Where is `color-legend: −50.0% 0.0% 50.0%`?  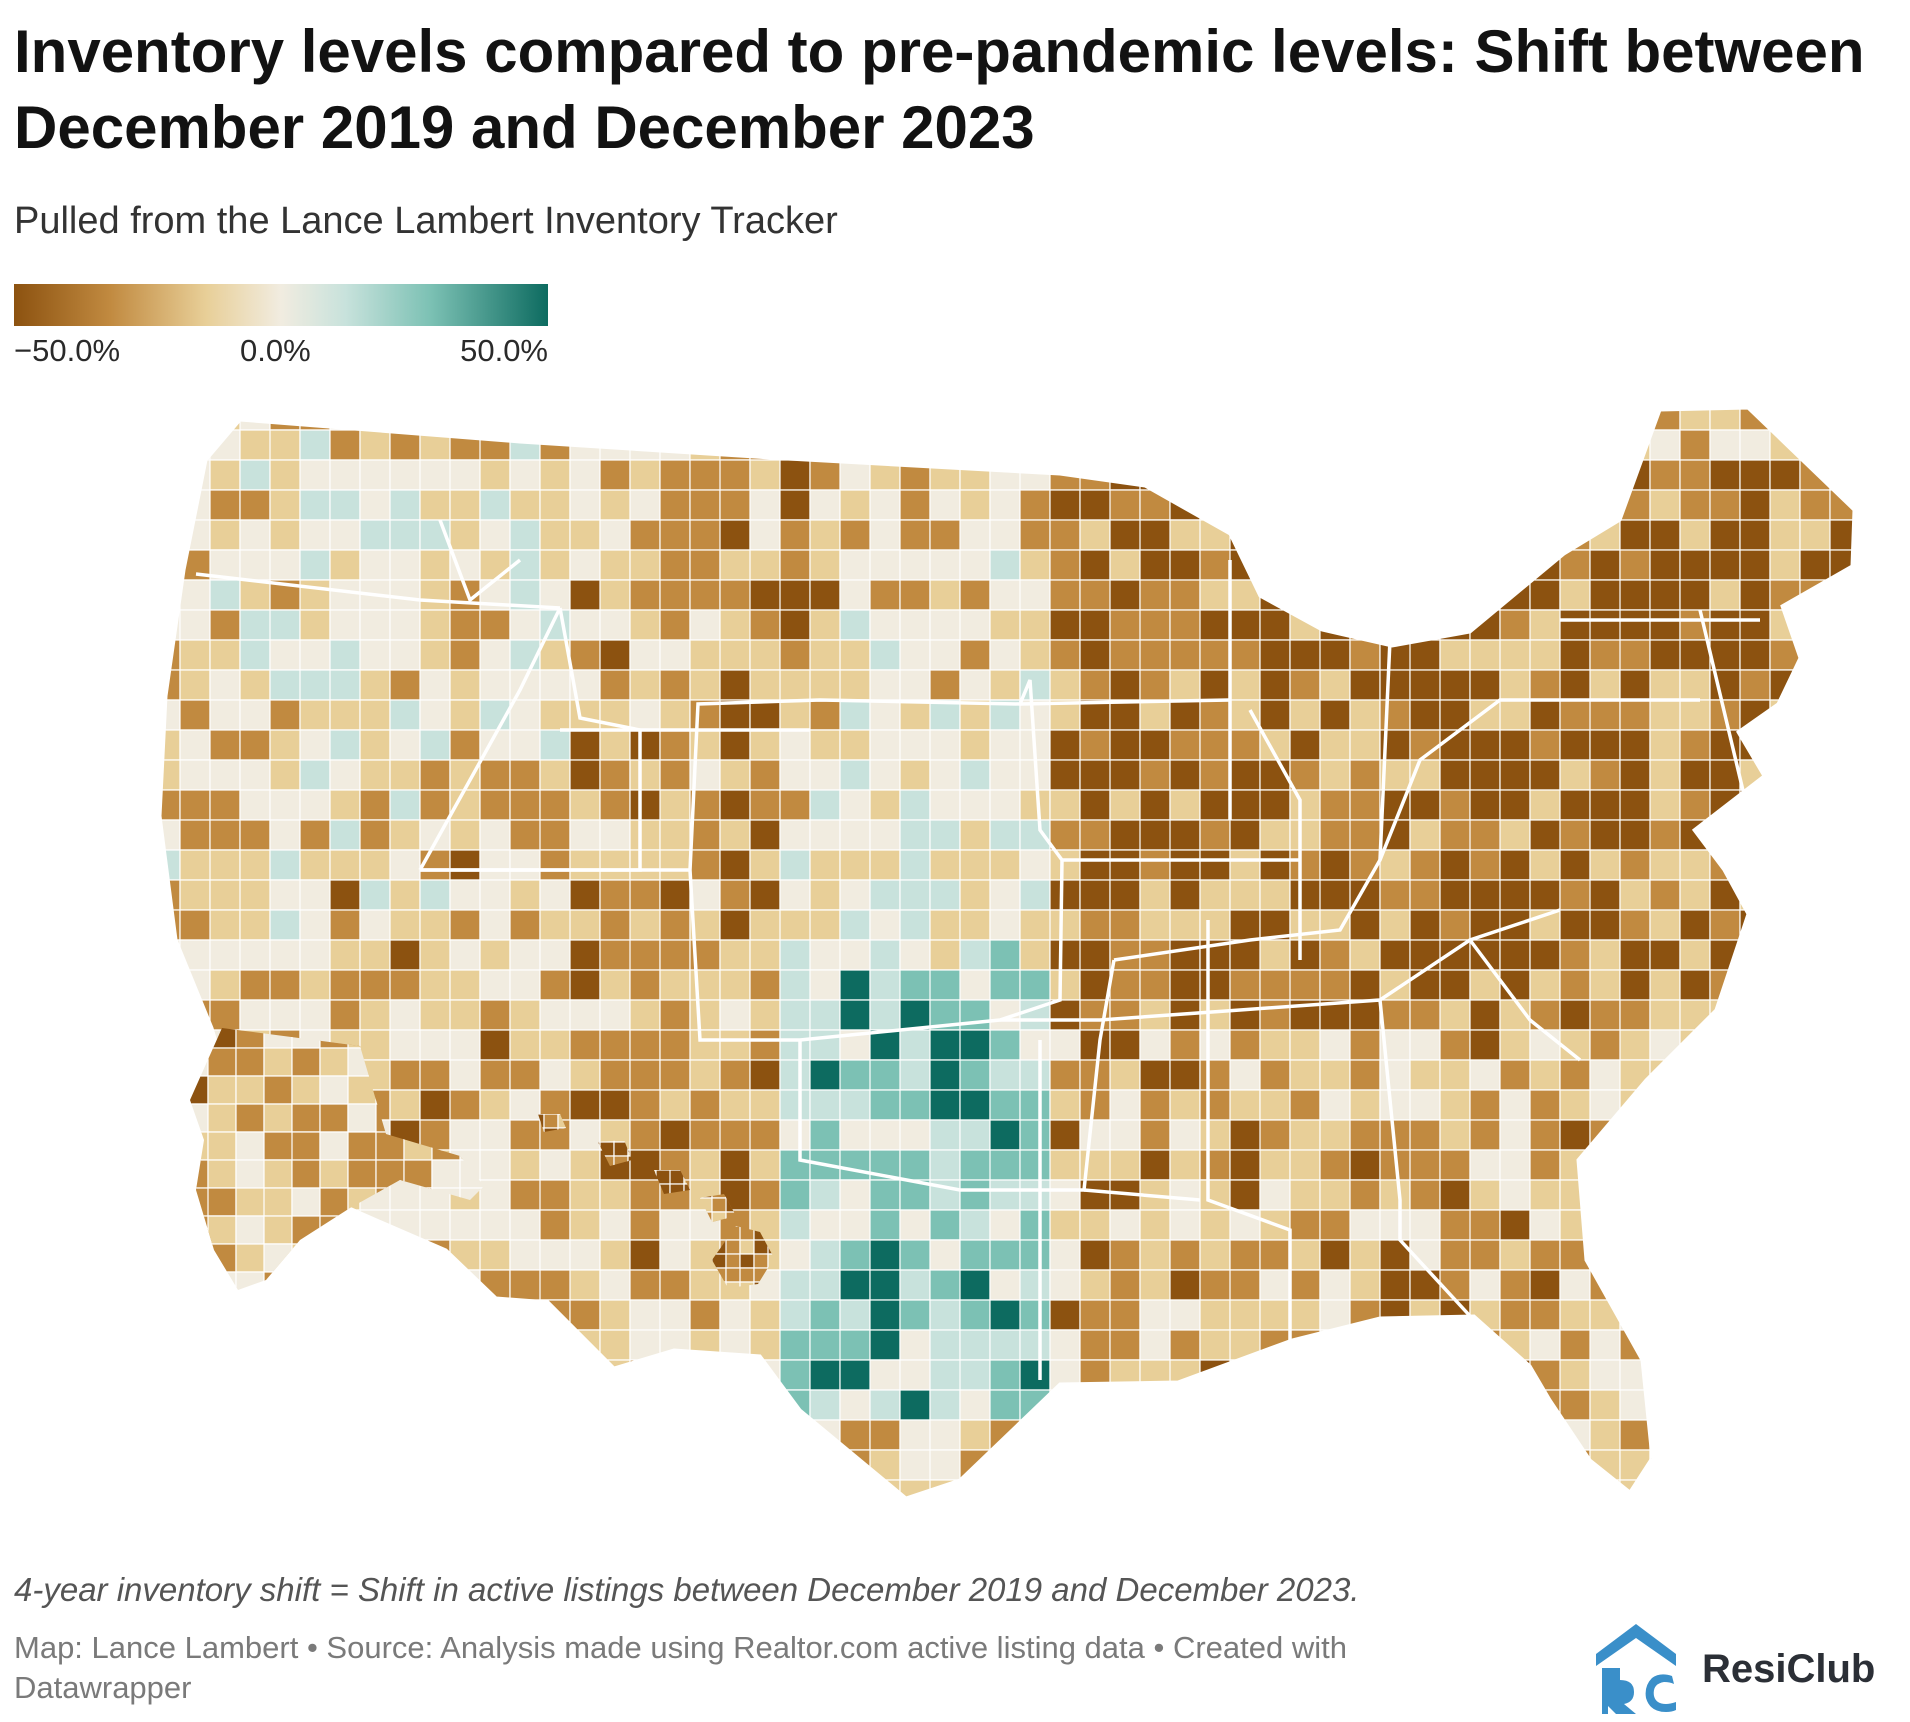 color-legend: −50.0% 0.0% 50.0% is located at coordinates (281, 332).